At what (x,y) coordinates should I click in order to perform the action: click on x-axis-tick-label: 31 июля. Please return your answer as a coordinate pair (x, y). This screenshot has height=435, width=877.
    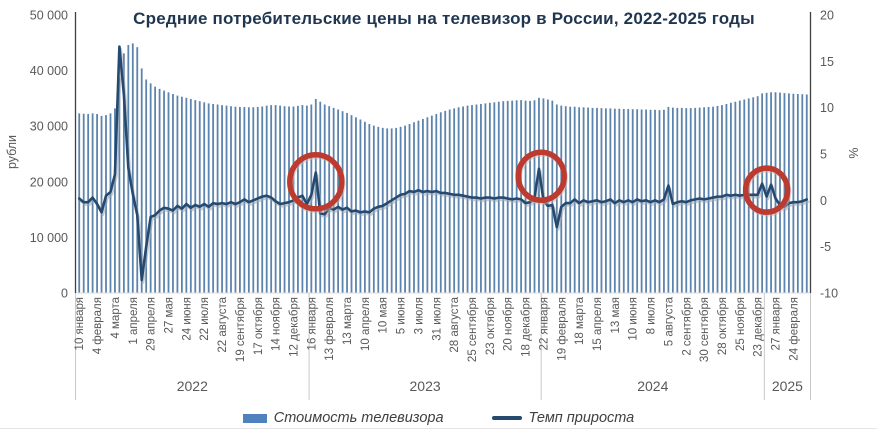
    Looking at the image, I should click on (437, 319).